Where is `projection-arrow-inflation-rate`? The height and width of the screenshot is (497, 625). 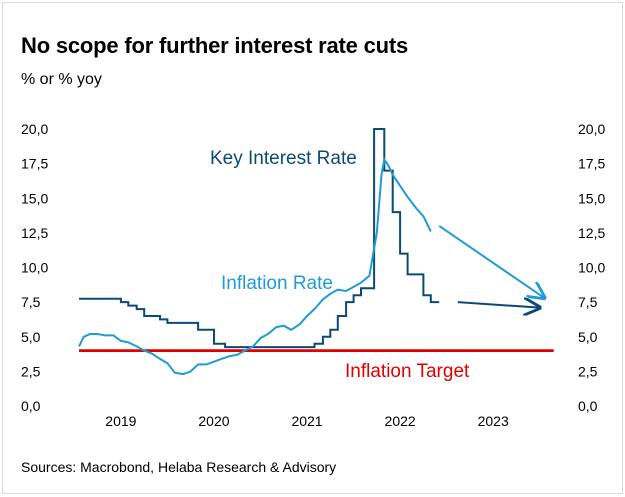 projection-arrow-inflation-rate is located at coordinates (491, 261).